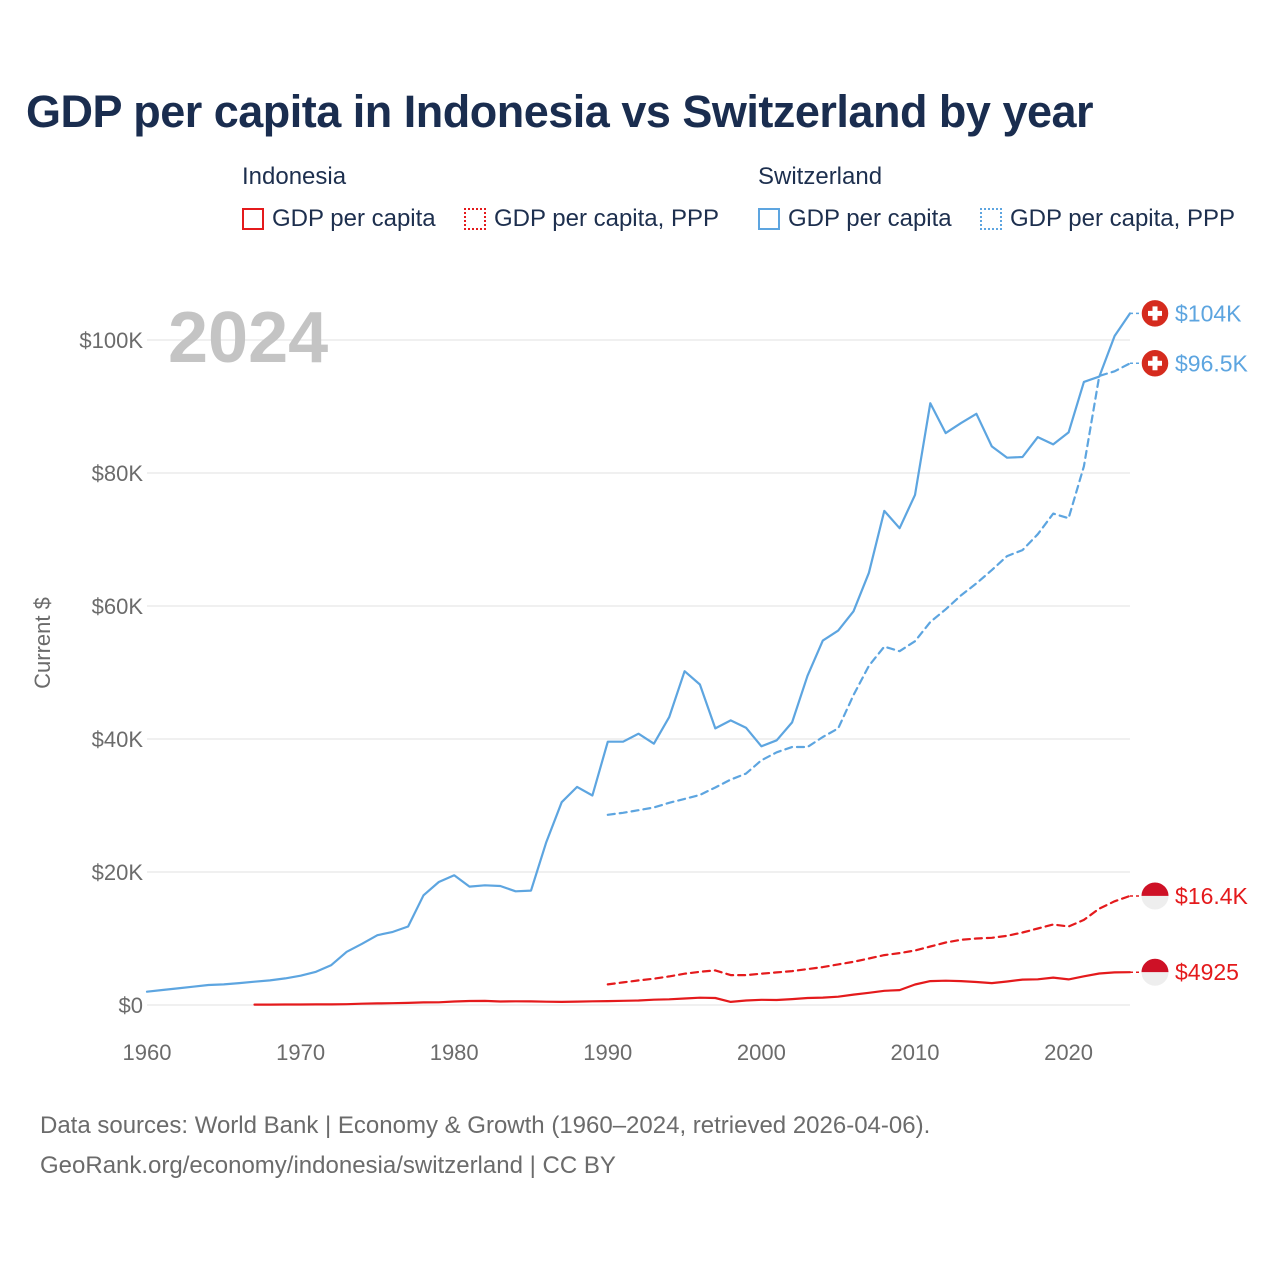  Describe the element at coordinates (118, 739) in the screenshot. I see `y-tick-label: $40K` at that location.